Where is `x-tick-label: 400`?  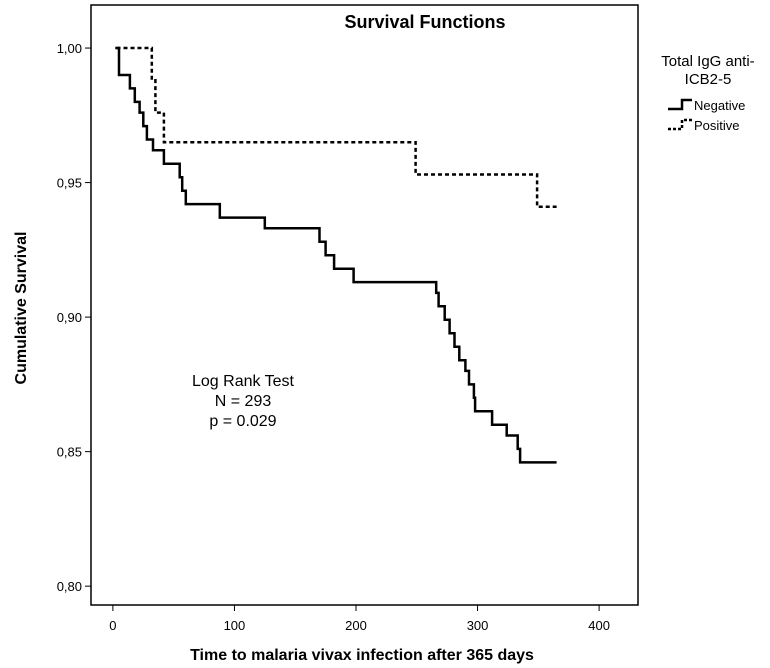
x-tick-label: 400 is located at coordinates (599, 625).